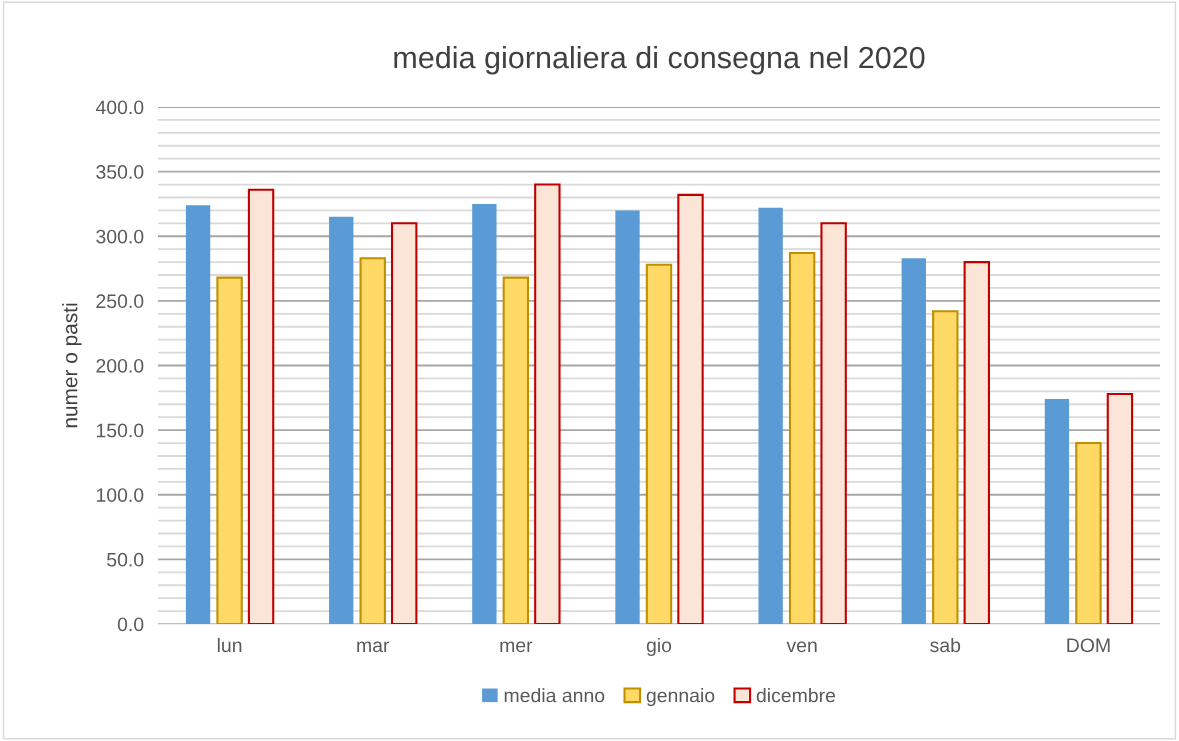  I want to click on y-tick-label: 200.0, so click(120, 365).